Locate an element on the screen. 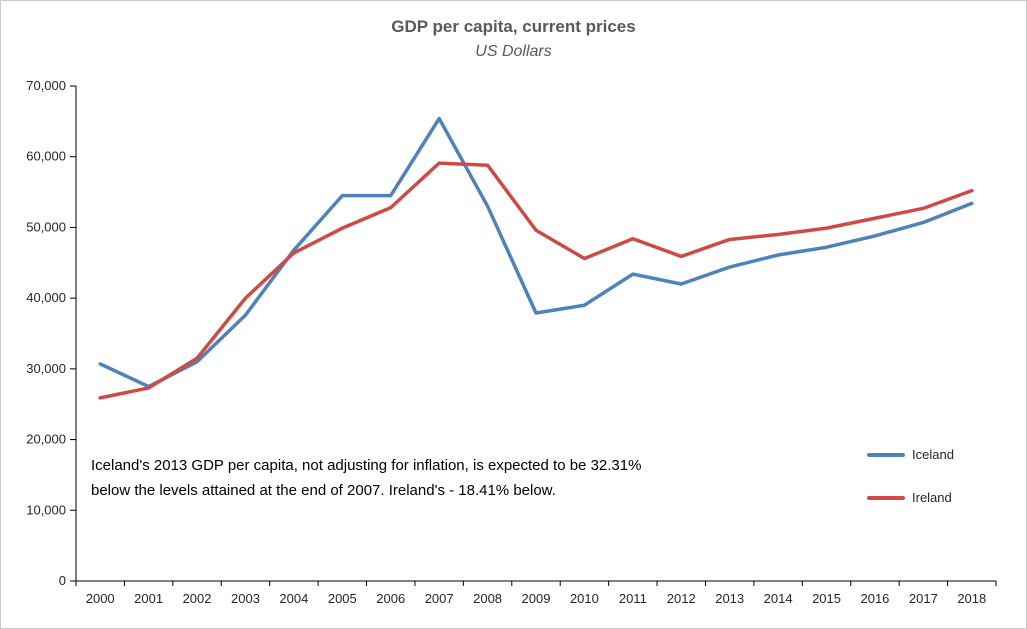 This screenshot has width=1027, height=629. svg-text: 2010 is located at coordinates (584, 598).